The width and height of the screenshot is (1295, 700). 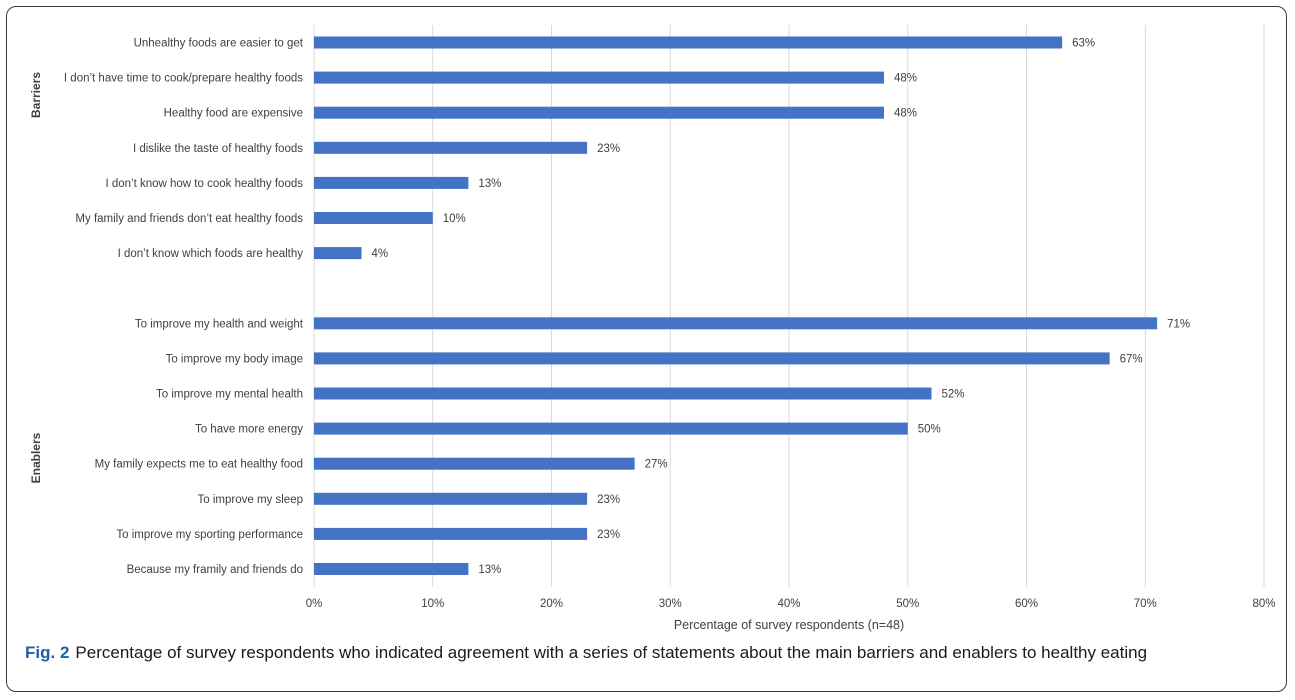 What do you see at coordinates (234, 359) in the screenshot?
I see `category-label: To improve my body image` at bounding box center [234, 359].